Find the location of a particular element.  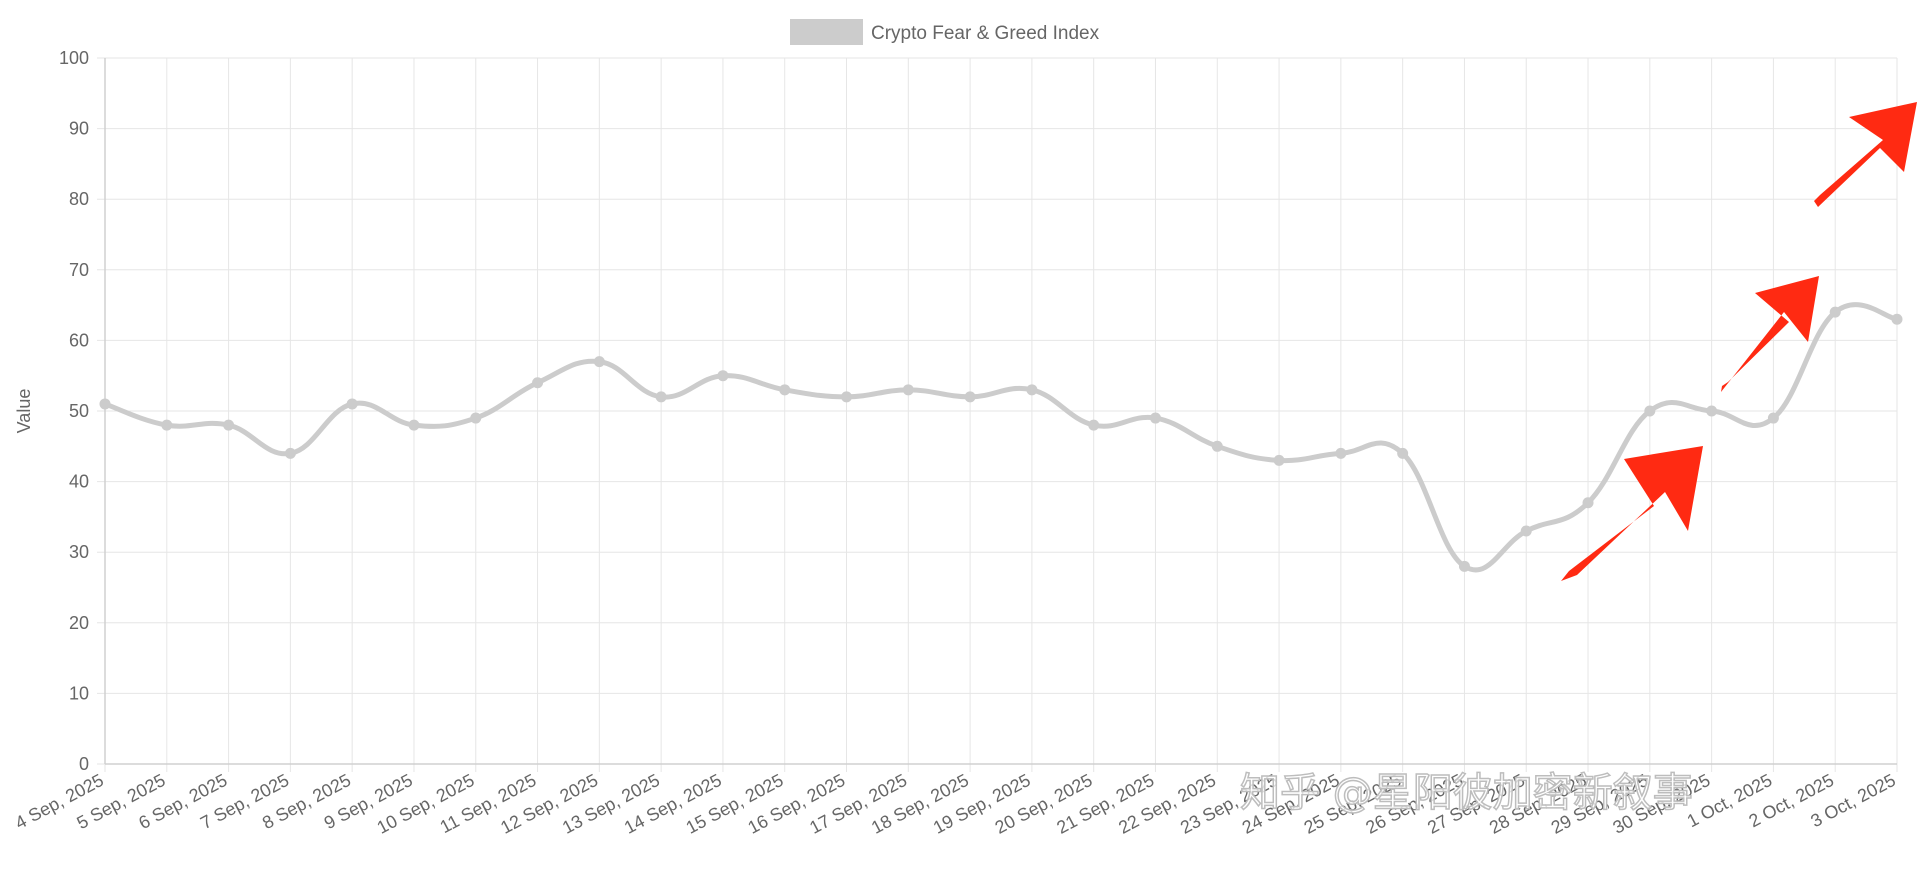

annotation-arrows is located at coordinates (1739, 341).